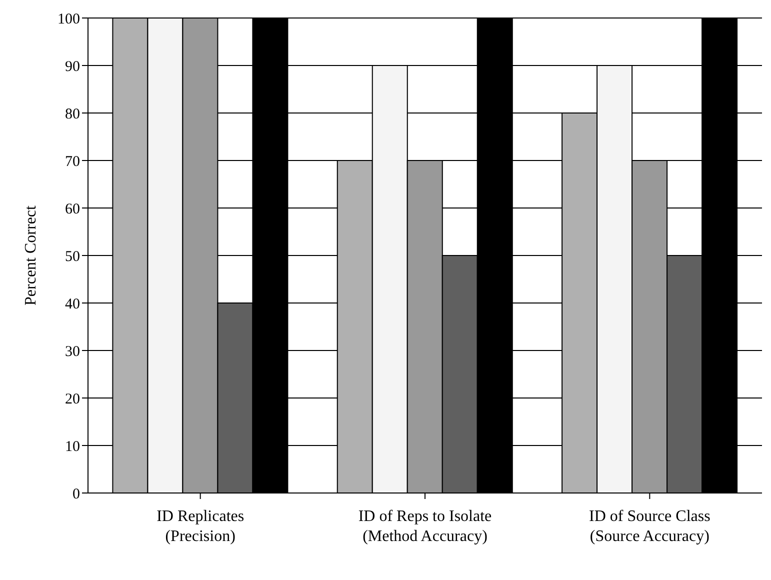 The width and height of the screenshot is (771, 580). I want to click on x-tick-label: ID of Source Class (Source Accuracy), so click(649, 526).